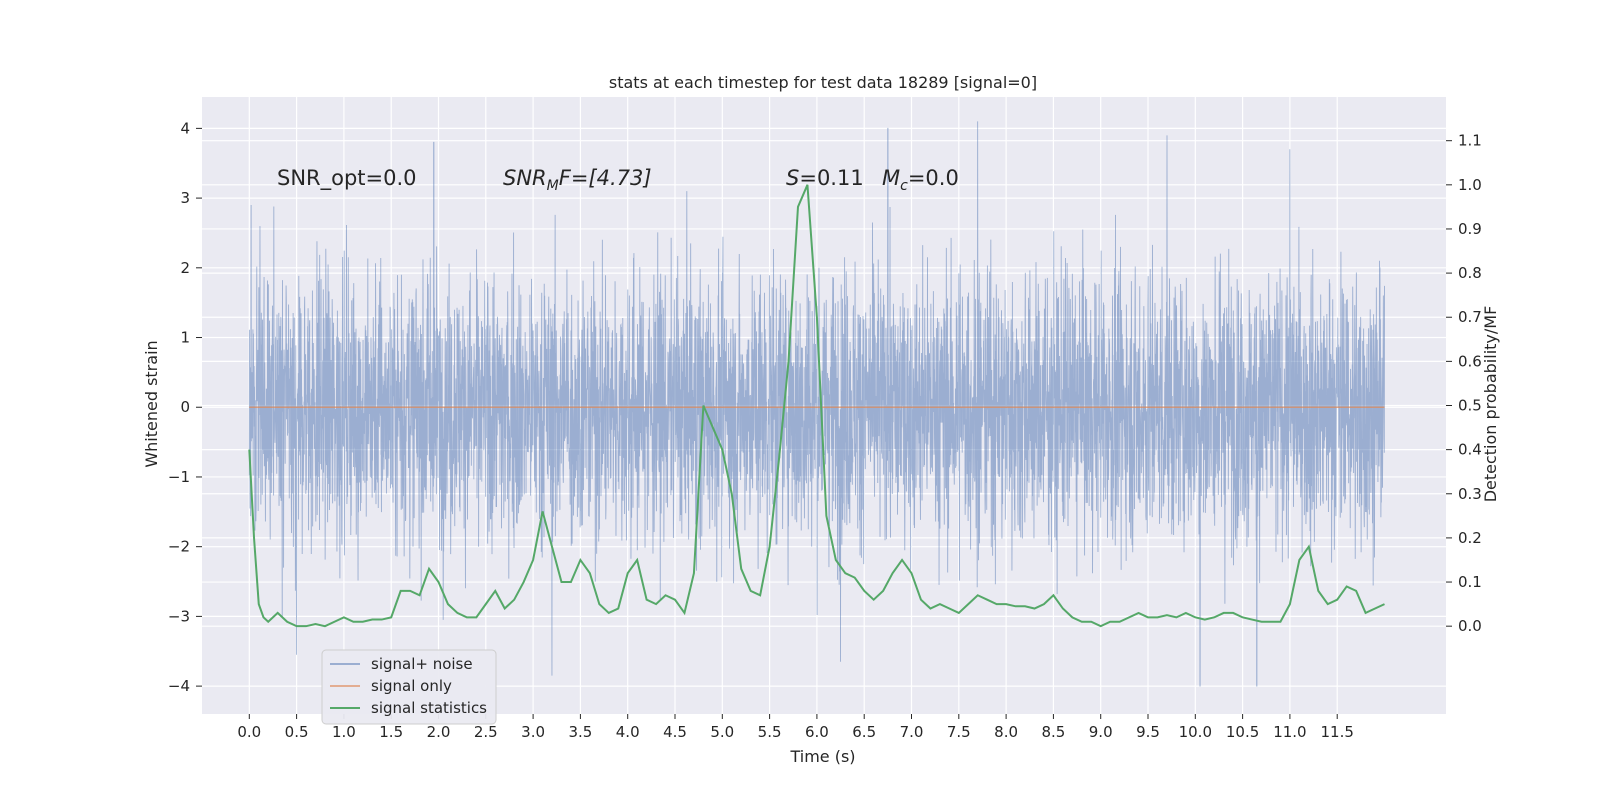 This screenshot has width=1600, height=800. I want to click on x-tick-label: 11.0, so click(1289, 732).